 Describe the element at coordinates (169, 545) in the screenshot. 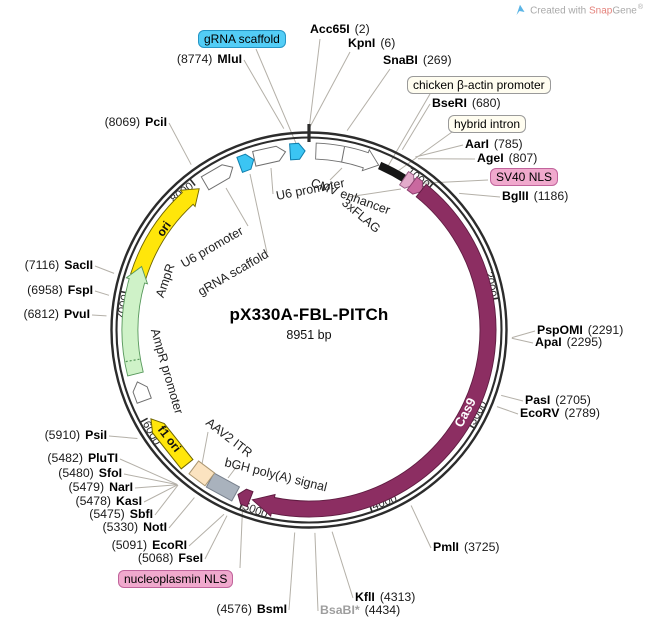

I see `enzyme-name: EcoRI` at that location.